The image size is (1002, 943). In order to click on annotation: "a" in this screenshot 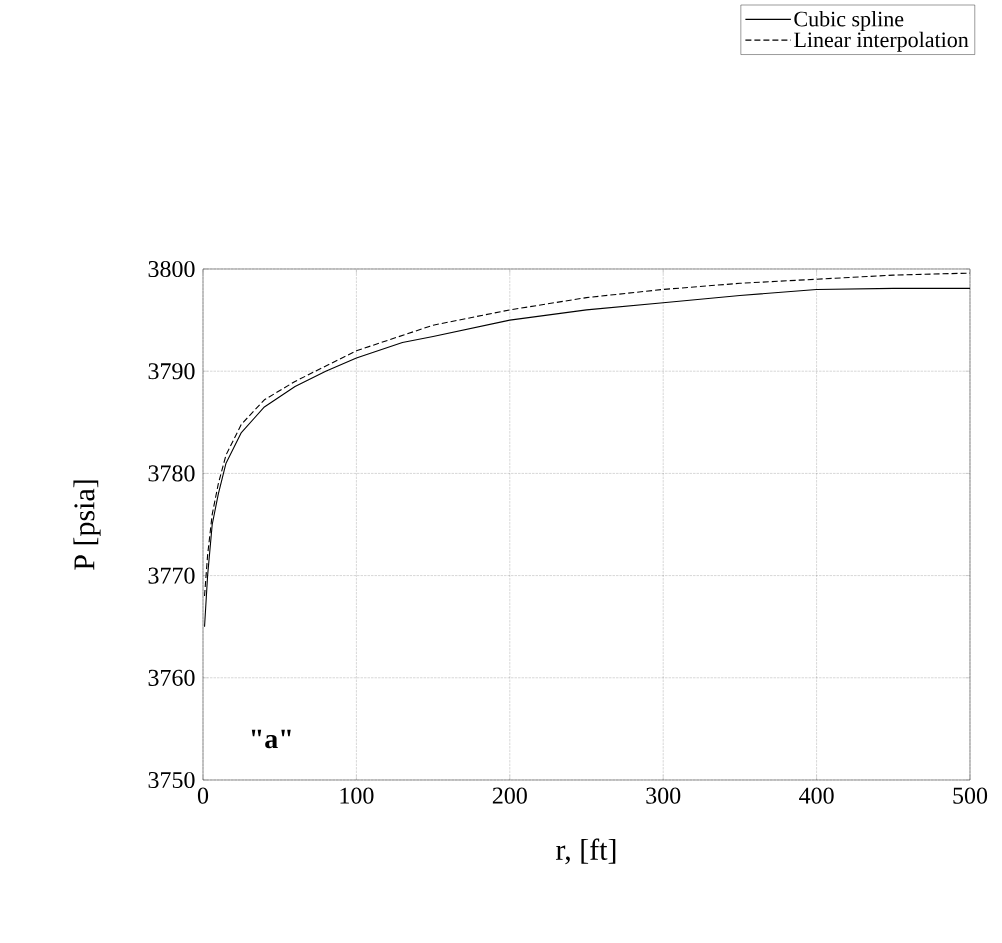, I will do `click(271, 739)`.